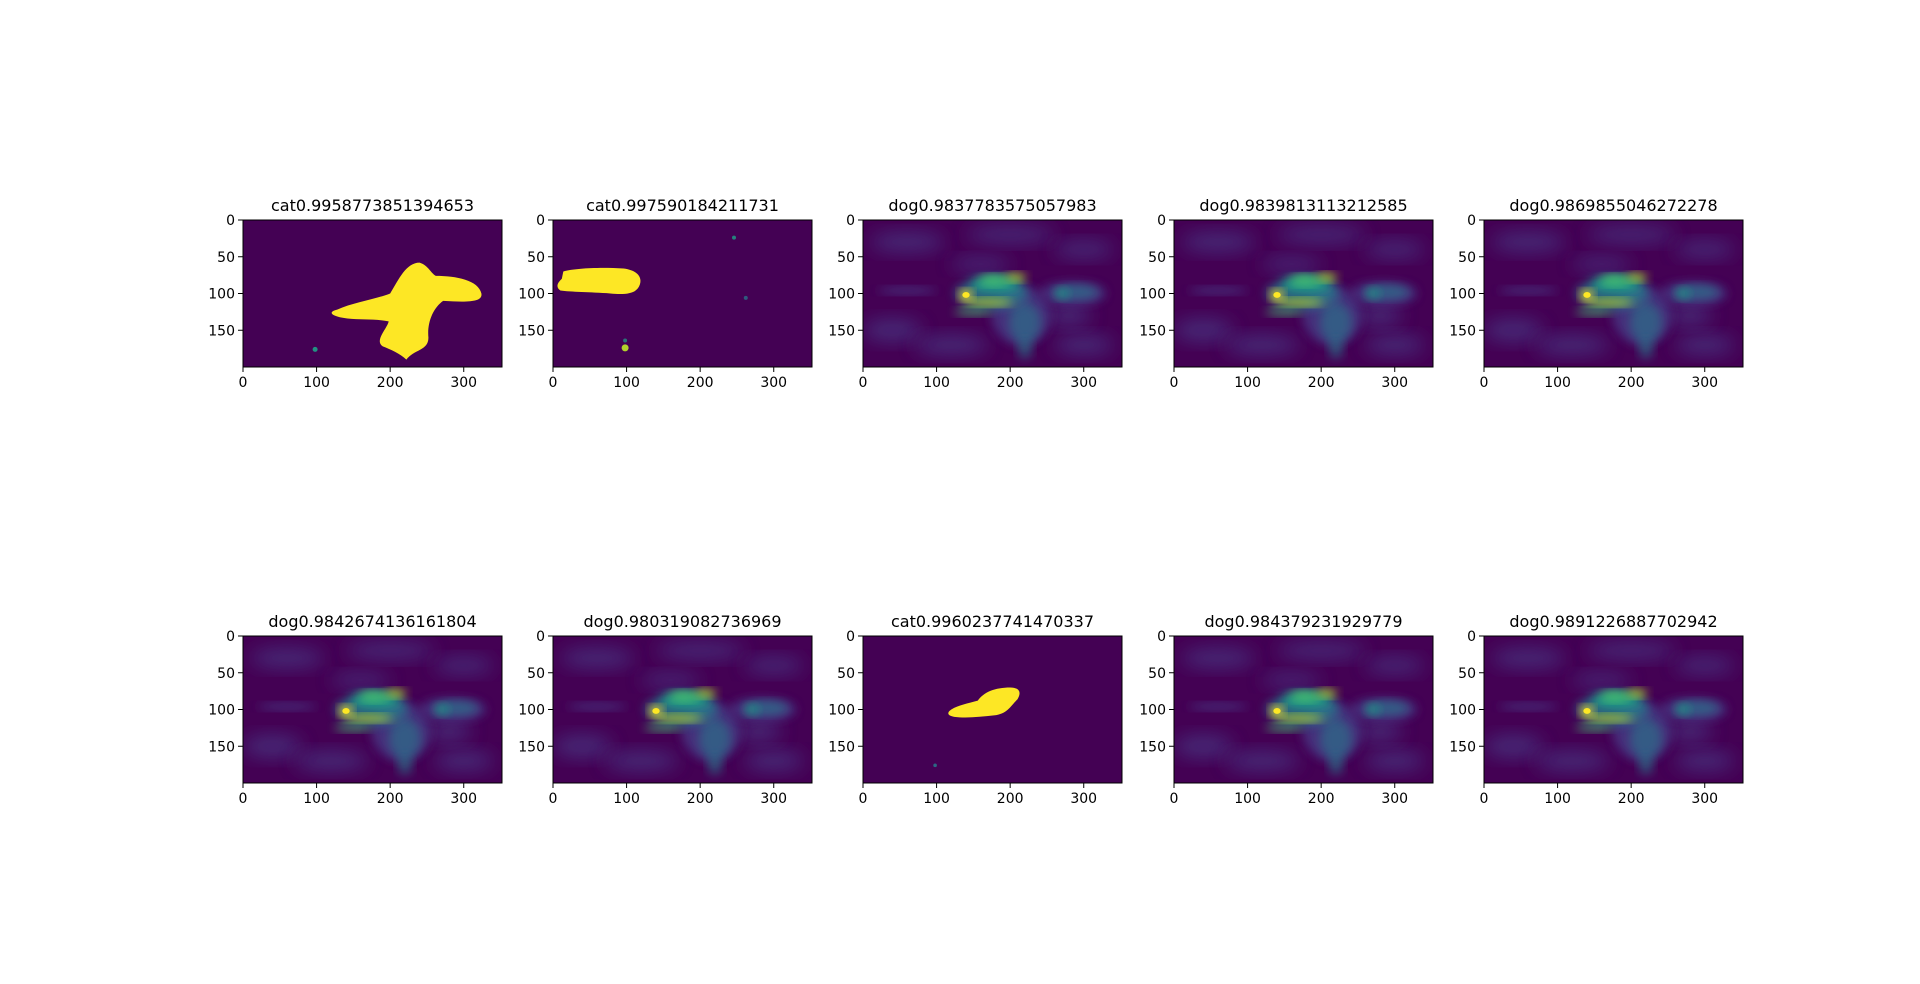 The height and width of the screenshot is (984, 1920). I want to click on heatmap-panel-8: cat0.9960237741470337 0 100 200 300 0 50 100 150, so click(975, 709).